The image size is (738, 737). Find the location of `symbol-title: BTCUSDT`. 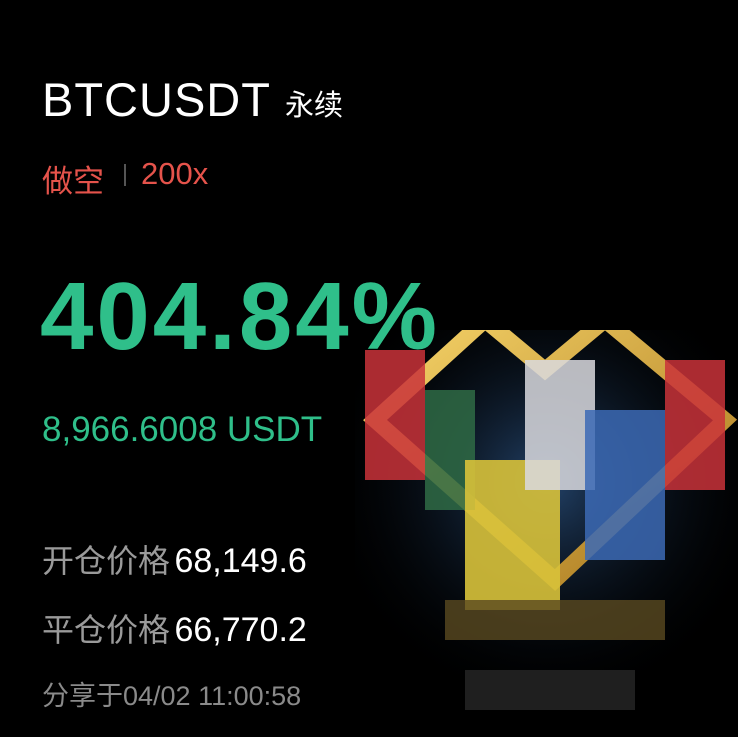

symbol-title: BTCUSDT is located at coordinates (156, 99).